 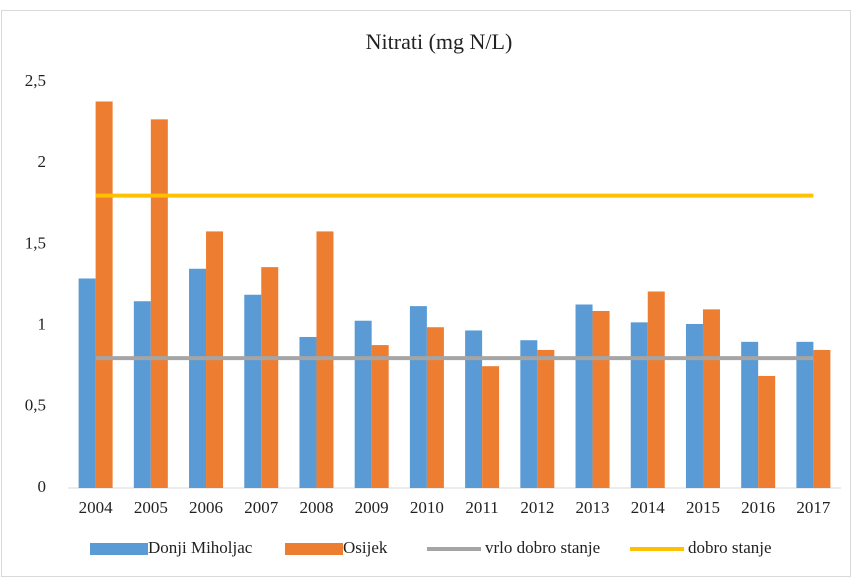 I want to click on x-tick-label: 2007, so click(x=261, y=507).